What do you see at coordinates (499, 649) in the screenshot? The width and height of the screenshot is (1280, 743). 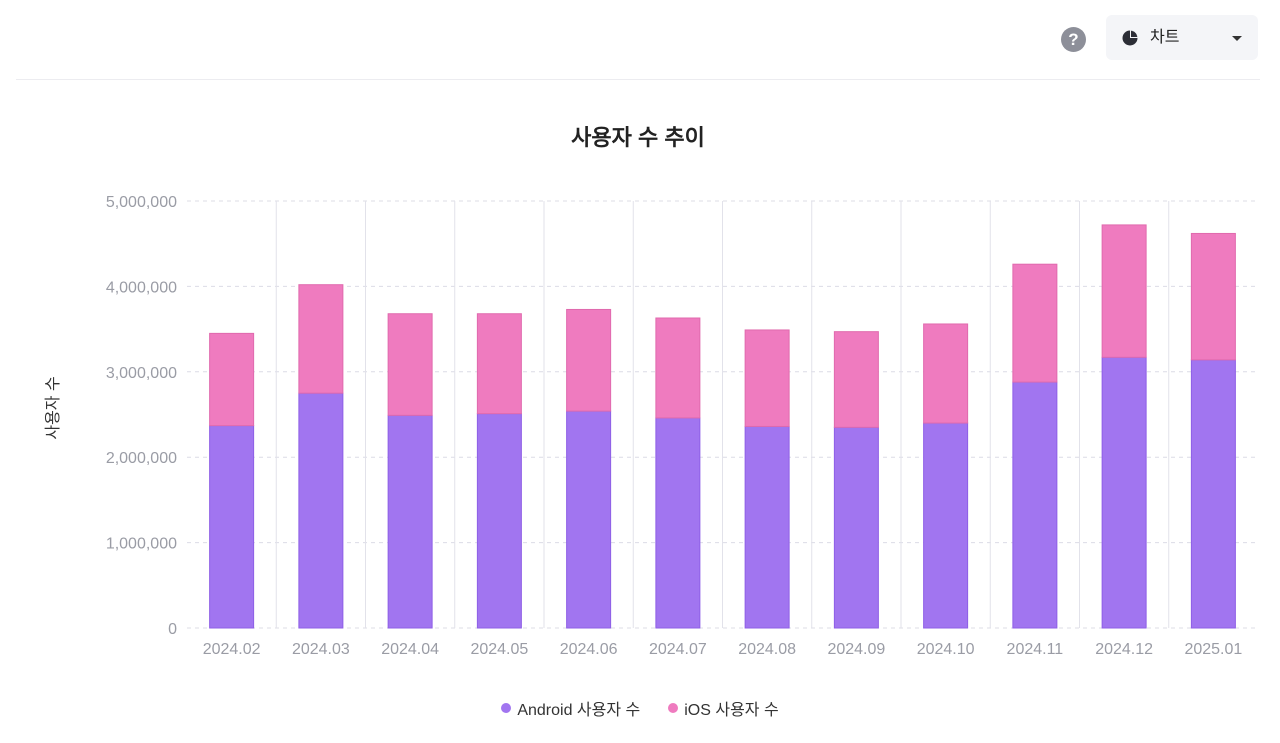 I see `x-tick-label: 2024.05` at bounding box center [499, 649].